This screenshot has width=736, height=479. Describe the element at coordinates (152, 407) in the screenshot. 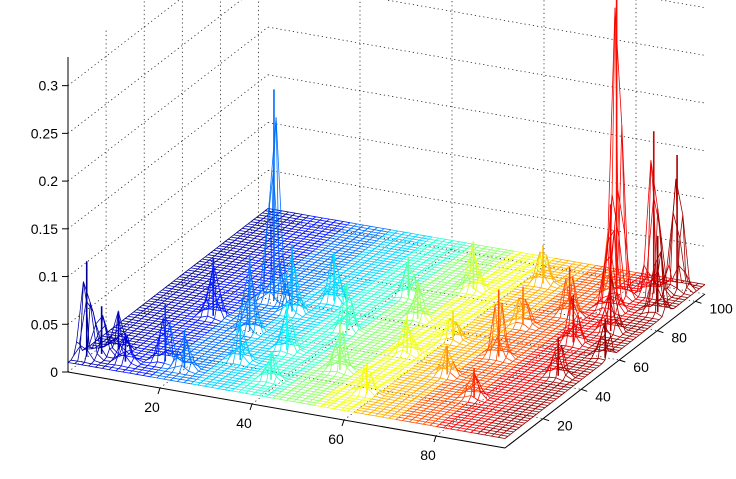

I see `x-tick-label: 20` at that location.